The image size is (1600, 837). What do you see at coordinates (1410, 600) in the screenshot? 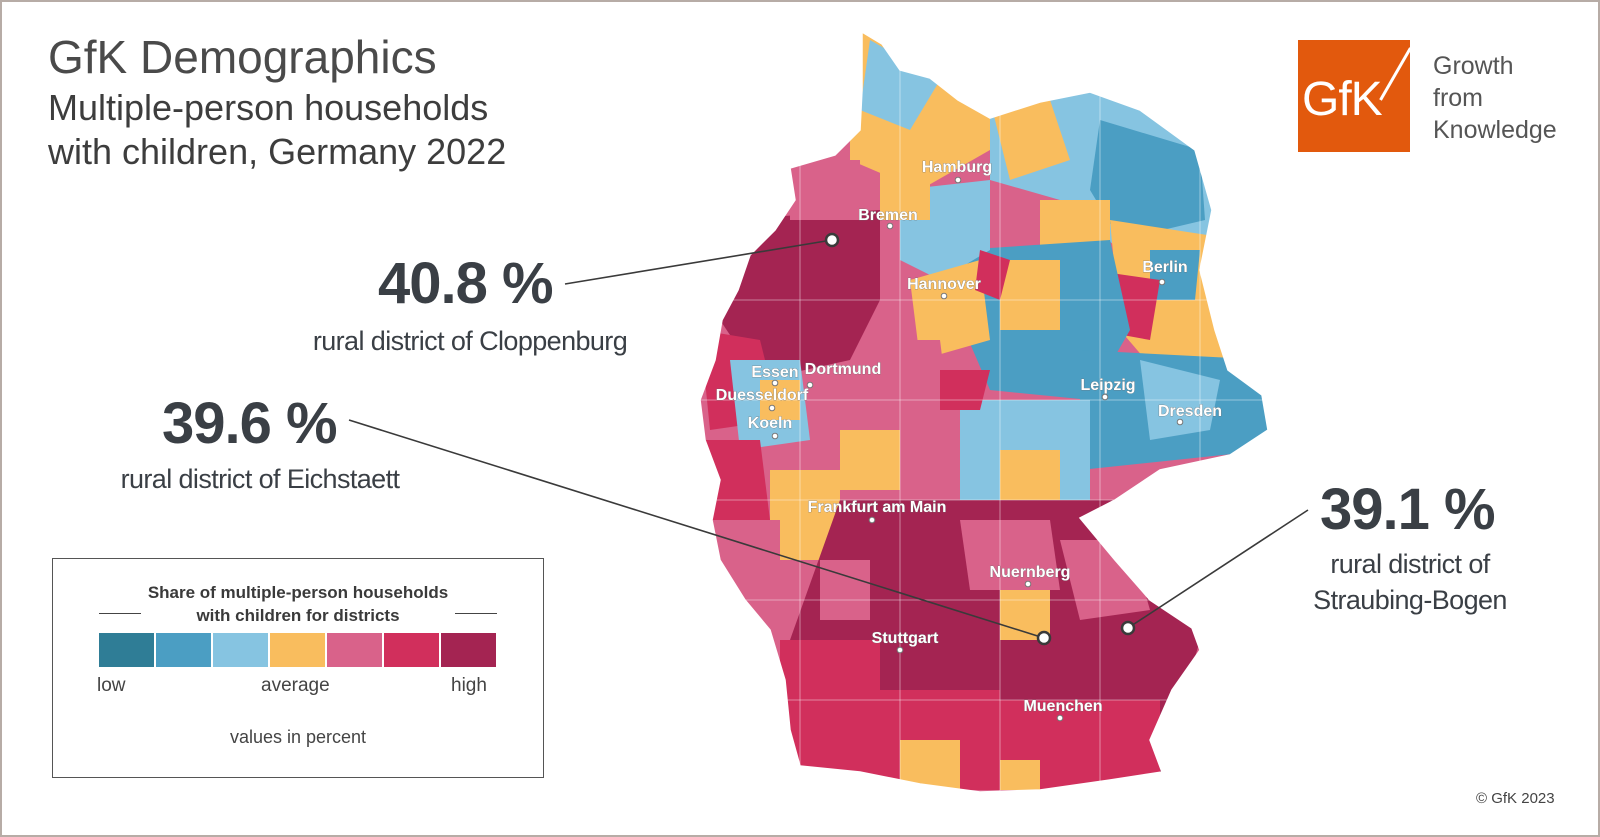
I see `callout-label-straubing-line-2: Straubing-Bogen` at bounding box center [1410, 600].